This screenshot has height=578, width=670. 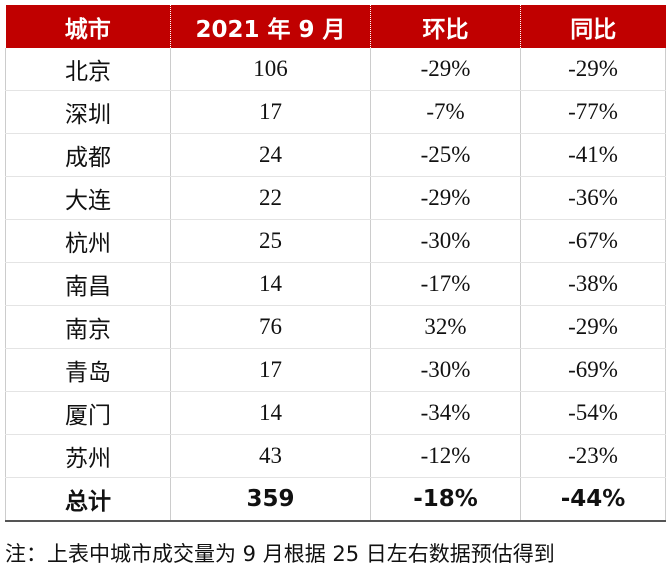 I want to click on table-cell: 杭州, so click(x=88, y=241).